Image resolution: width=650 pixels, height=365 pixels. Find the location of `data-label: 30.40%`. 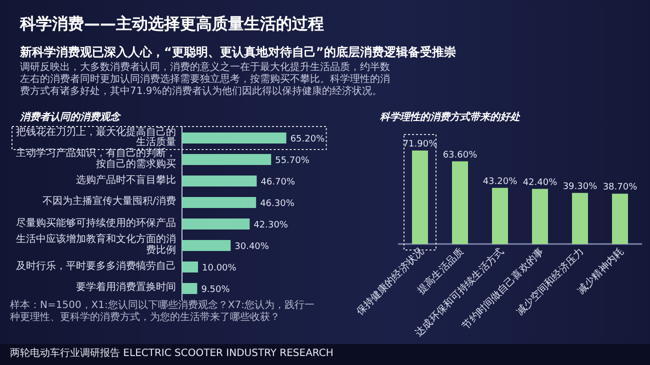

data-label: 30.40% is located at coordinates (252, 247).